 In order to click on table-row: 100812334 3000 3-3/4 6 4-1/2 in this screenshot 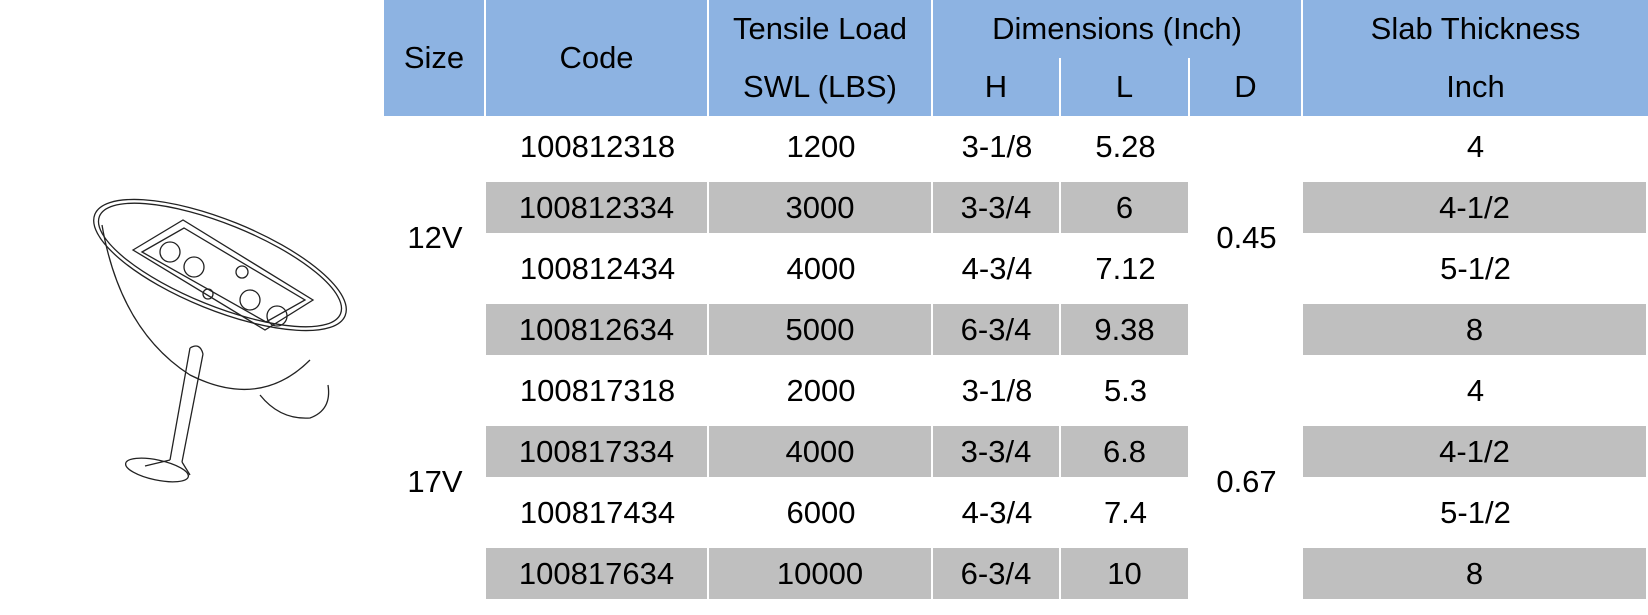, I will do `click(1016, 207)`.